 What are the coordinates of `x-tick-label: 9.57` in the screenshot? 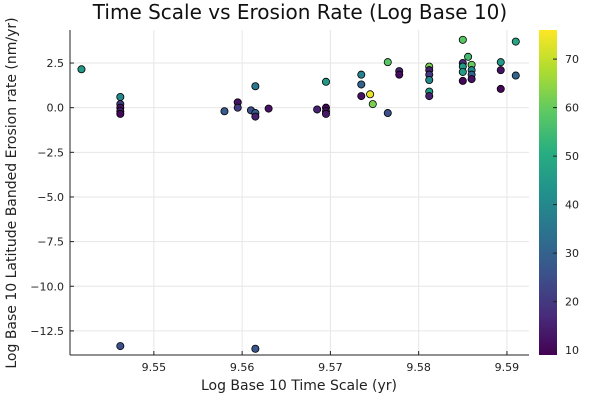 It's located at (330, 367).